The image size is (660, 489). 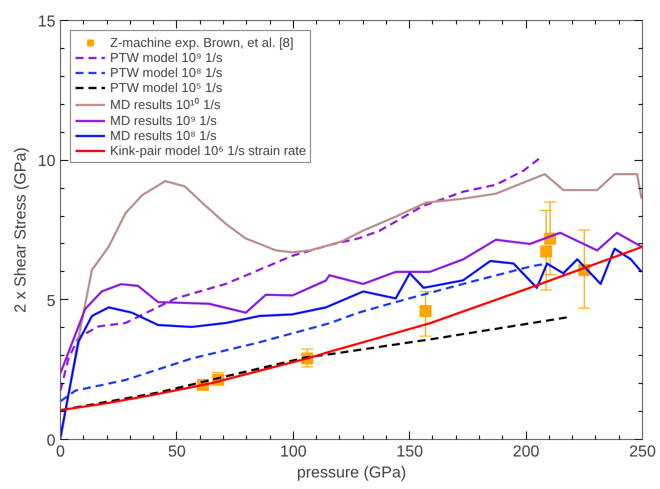 I want to click on legend-label: MD results 10⁸ 1/s, so click(x=163, y=135).